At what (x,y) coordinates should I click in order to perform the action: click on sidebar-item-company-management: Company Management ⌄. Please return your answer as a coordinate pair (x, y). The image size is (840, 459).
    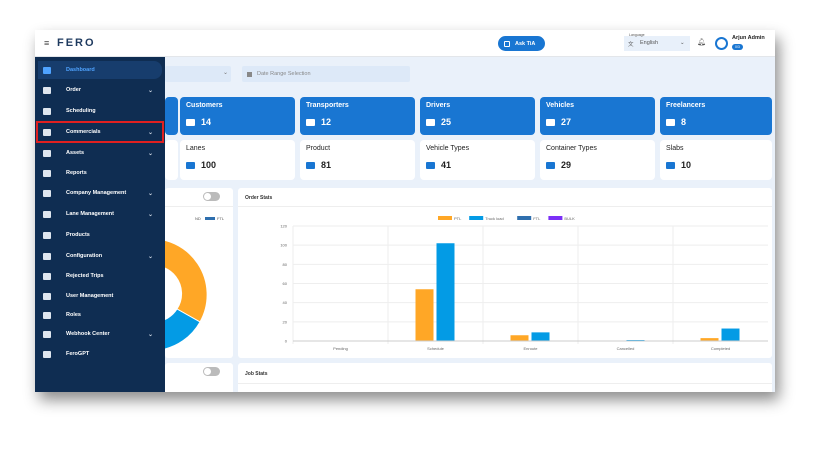
    Looking at the image, I should click on (100, 193).